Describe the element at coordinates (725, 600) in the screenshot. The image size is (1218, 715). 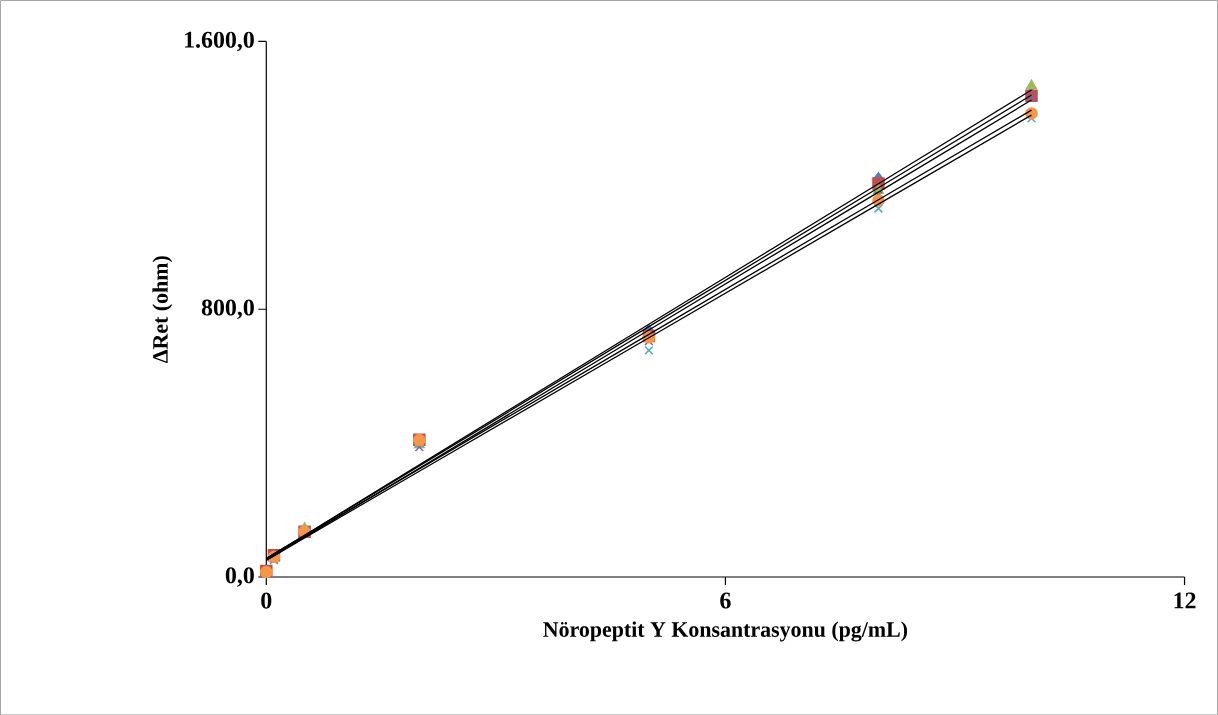
I see `x-tick-label: 6` at that location.